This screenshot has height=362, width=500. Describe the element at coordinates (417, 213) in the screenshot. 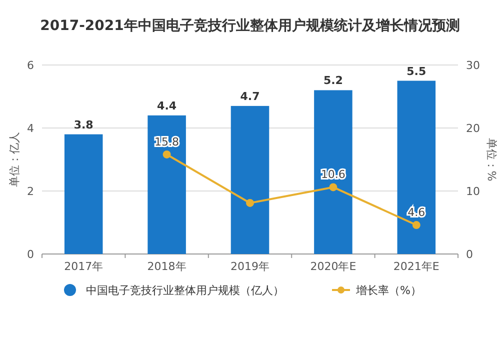

I see `data-label: 4.6` at that location.